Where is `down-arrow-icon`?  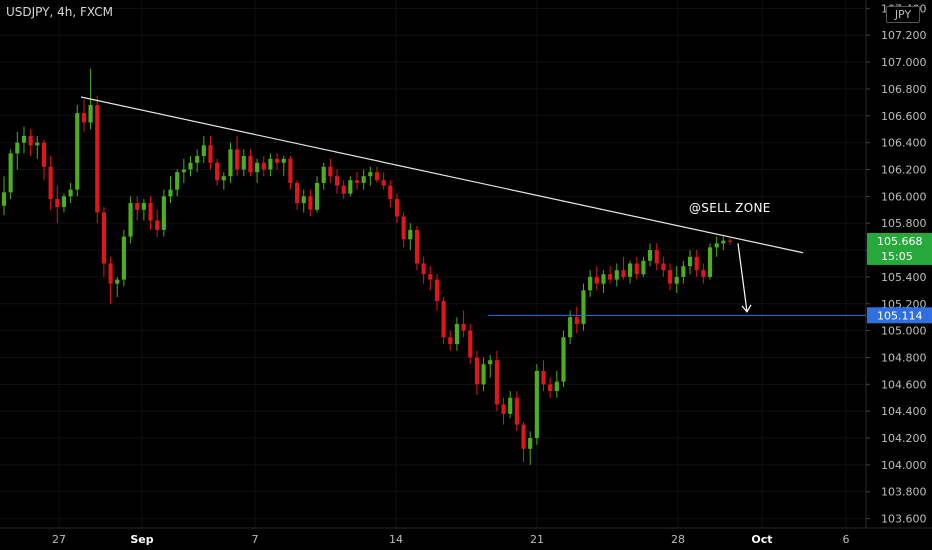
down-arrow-icon is located at coordinates (744, 278).